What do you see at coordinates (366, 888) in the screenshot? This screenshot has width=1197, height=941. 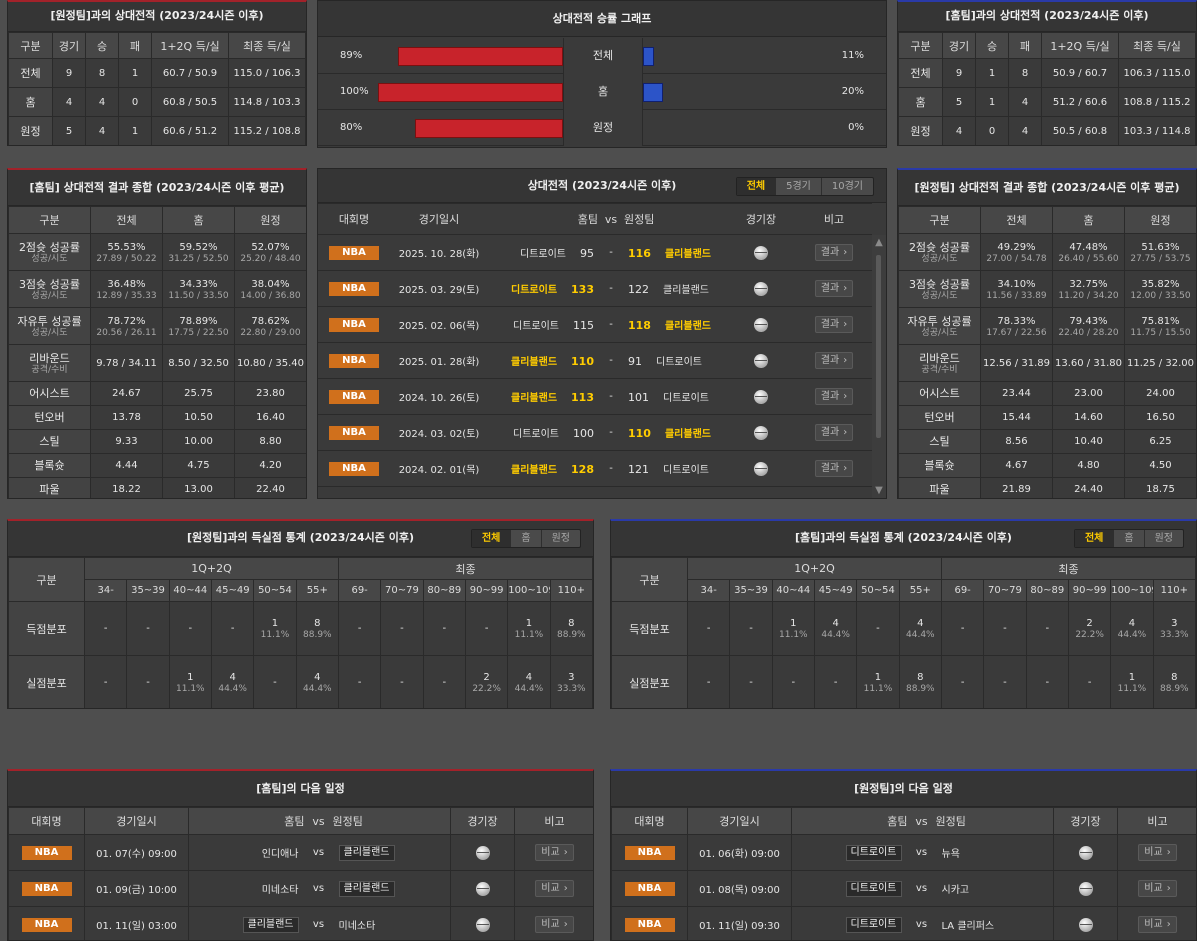 I see `away-team: 클리블랜드` at bounding box center [366, 888].